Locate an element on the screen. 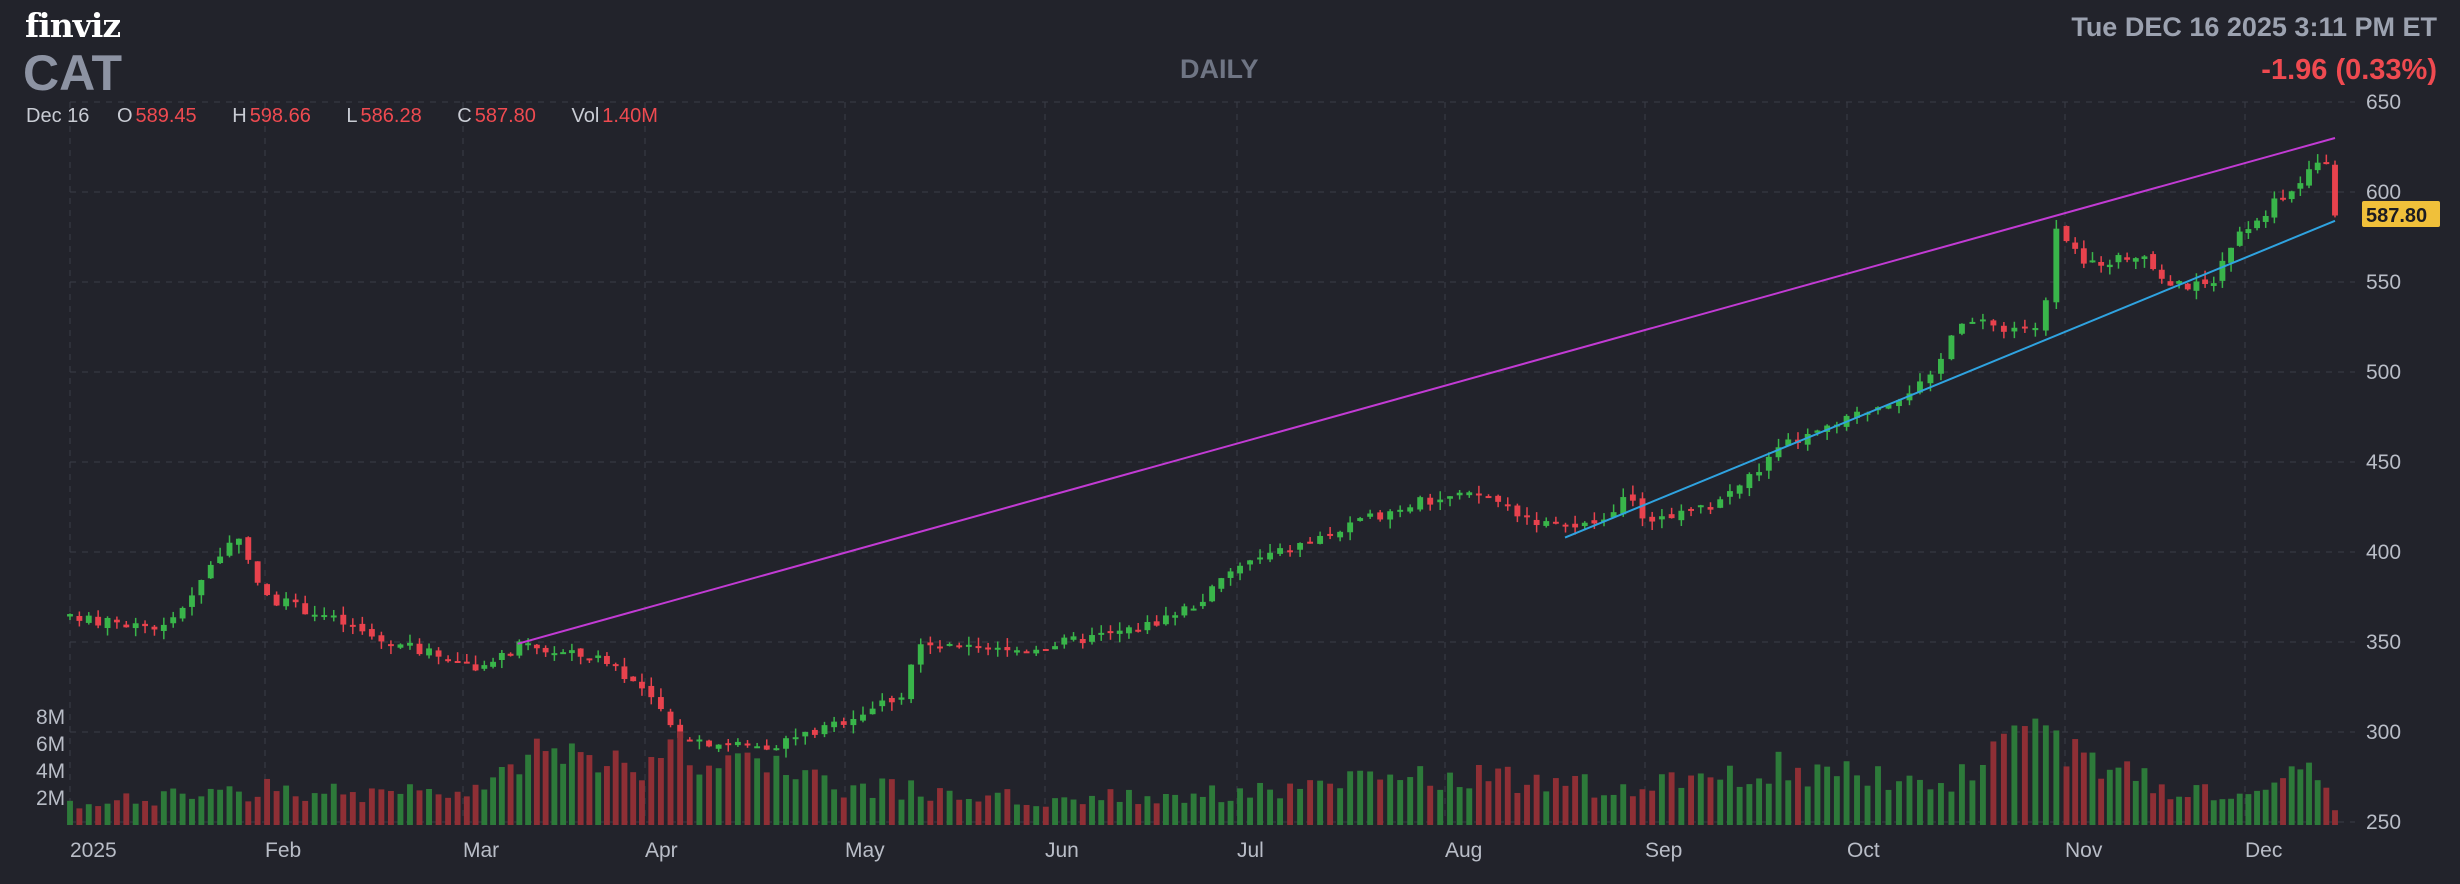  datetime-label: Tue DEC 16 2025 3:11 PM ET is located at coordinates (2254, 27).